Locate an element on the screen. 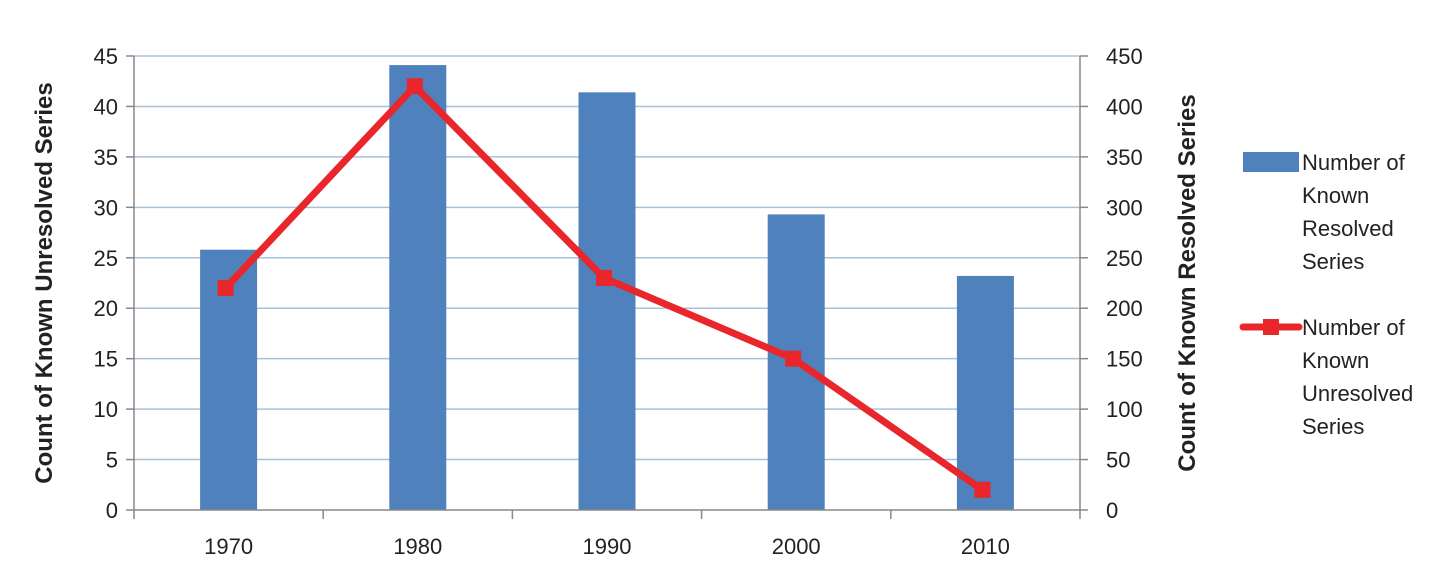 This screenshot has width=1456, height=572. x-tick-label: 2000 is located at coordinates (796, 546).